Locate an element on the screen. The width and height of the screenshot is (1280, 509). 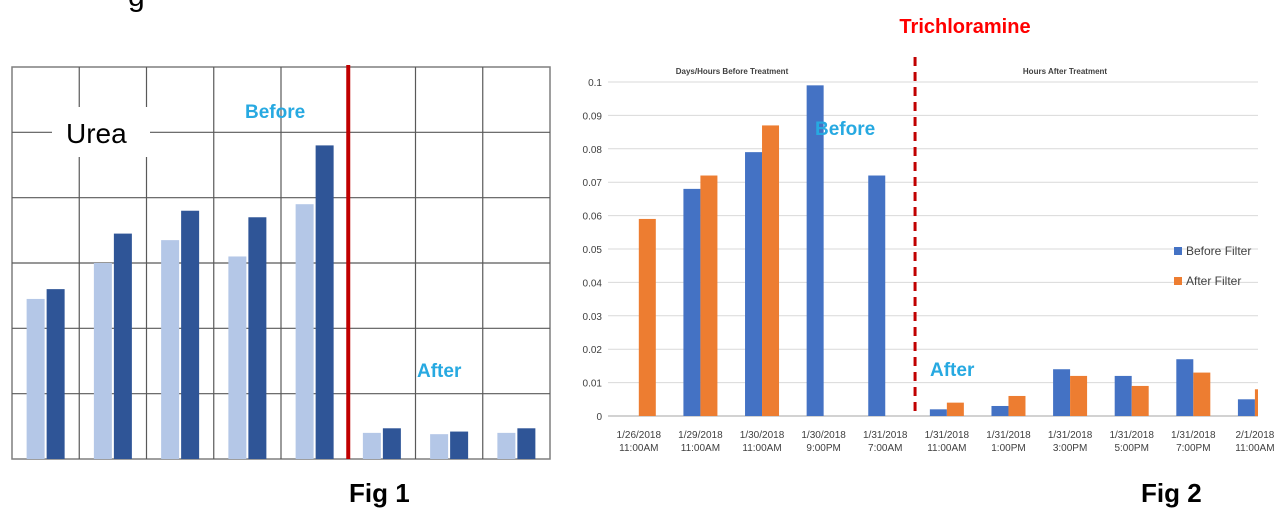
x-tick-label: 1/30/2018 11:00AM is located at coordinates (762, 442).